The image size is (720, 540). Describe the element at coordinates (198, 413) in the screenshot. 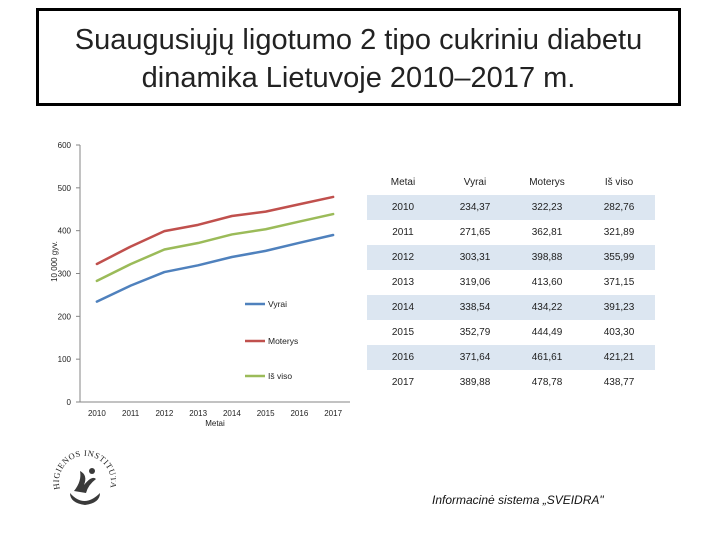

I see `x-tick-label: 2013` at that location.